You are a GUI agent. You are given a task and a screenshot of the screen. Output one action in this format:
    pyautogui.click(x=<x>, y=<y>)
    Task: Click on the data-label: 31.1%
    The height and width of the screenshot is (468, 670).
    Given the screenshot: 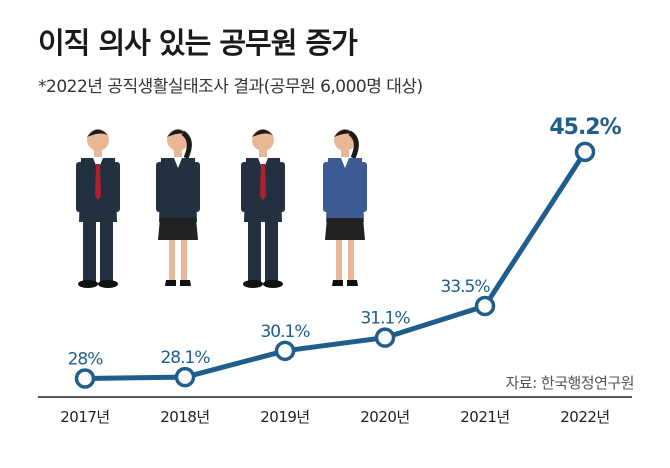 What is the action you would take?
    pyautogui.click(x=385, y=319)
    